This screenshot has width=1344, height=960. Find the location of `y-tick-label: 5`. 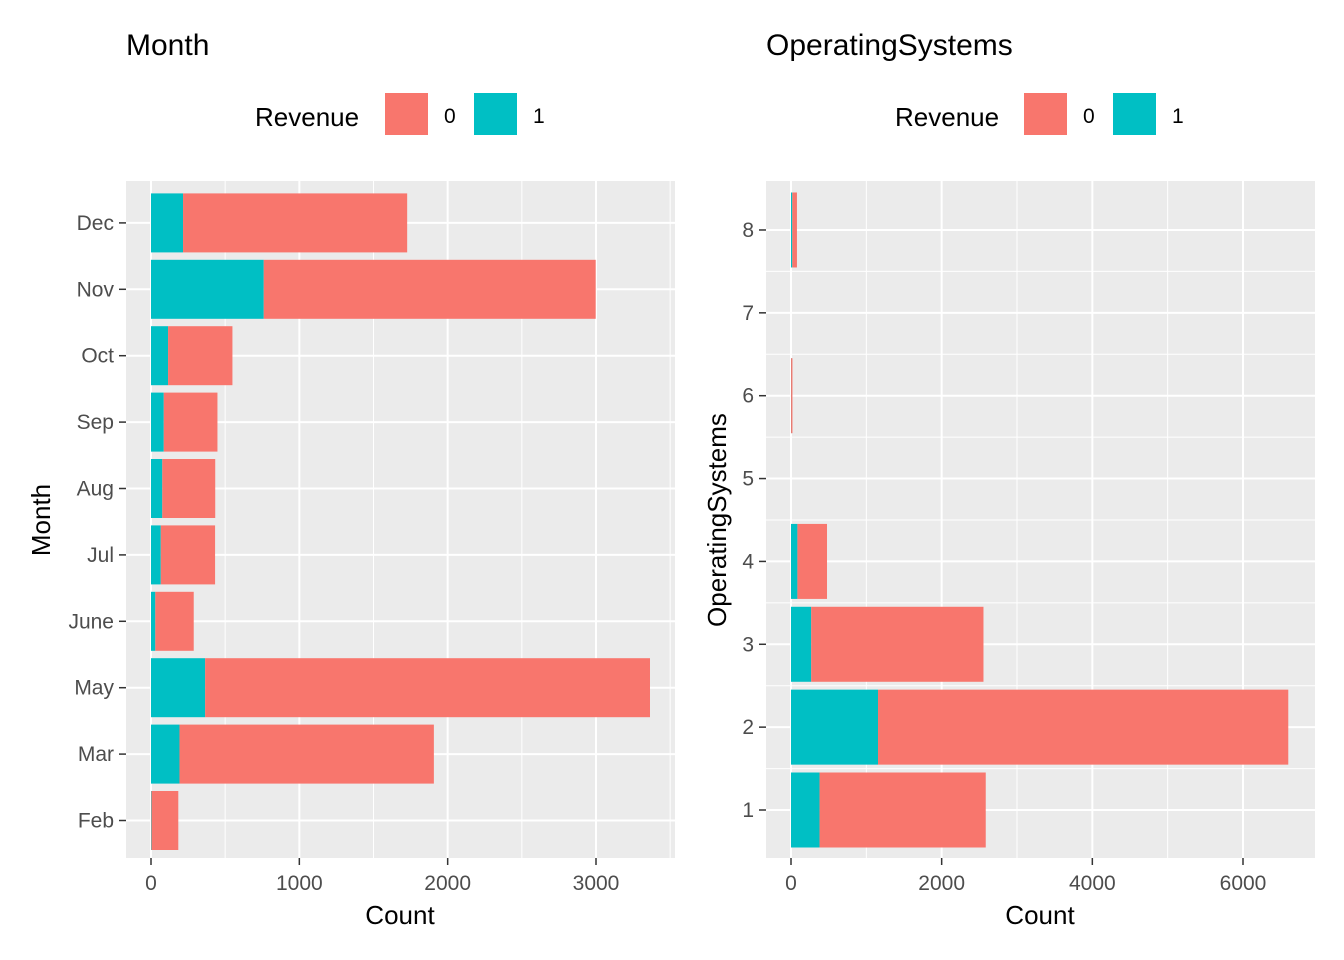

y-tick-label: 5 is located at coordinates (748, 479).